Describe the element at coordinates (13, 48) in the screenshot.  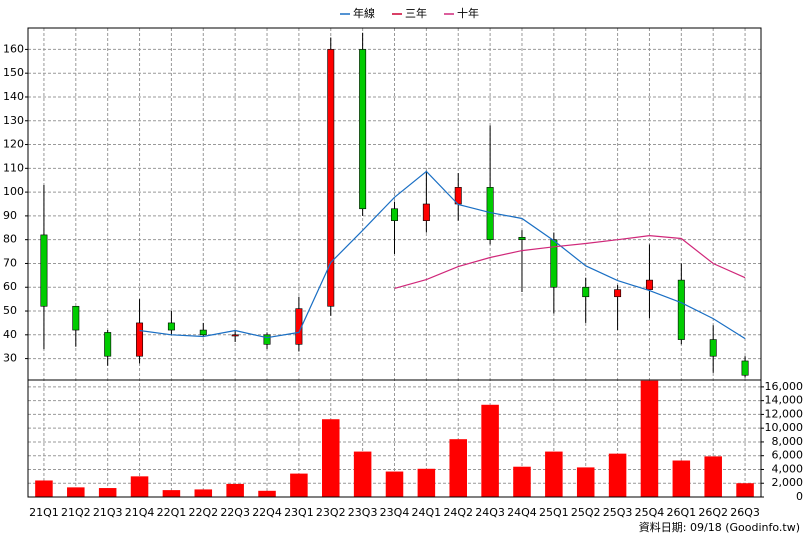
I see `y-tick-label: 160` at that location.